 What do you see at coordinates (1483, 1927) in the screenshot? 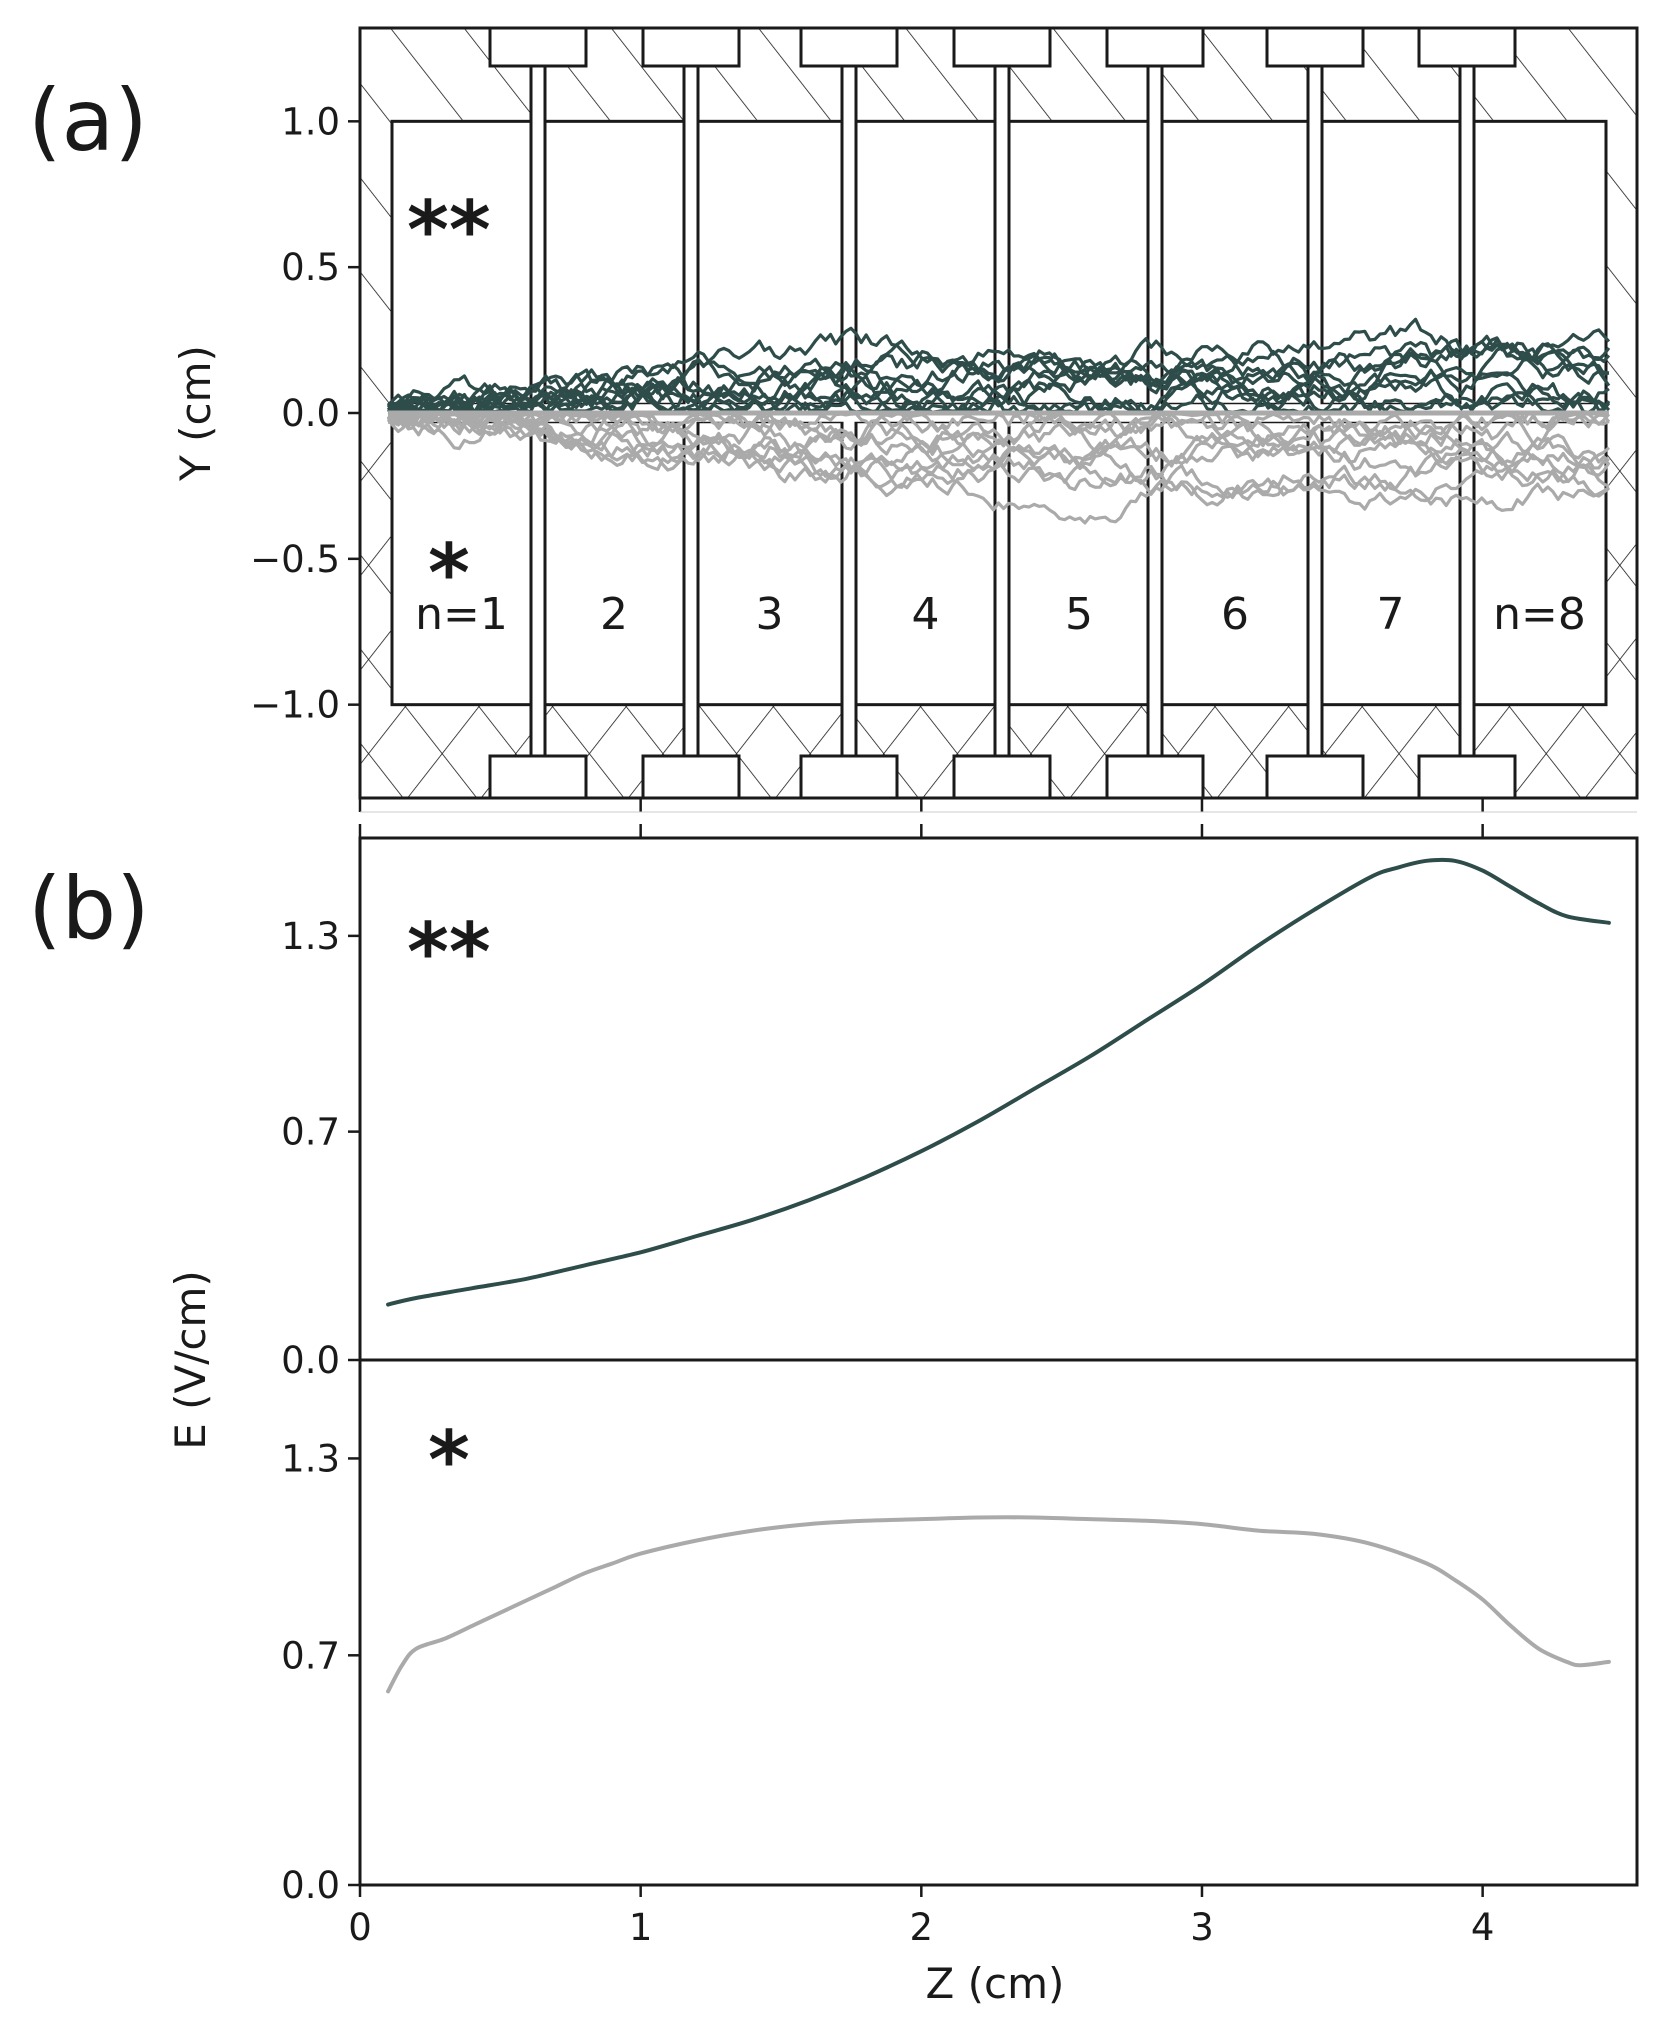
I see `x-tick-label-b: 4` at bounding box center [1483, 1927].